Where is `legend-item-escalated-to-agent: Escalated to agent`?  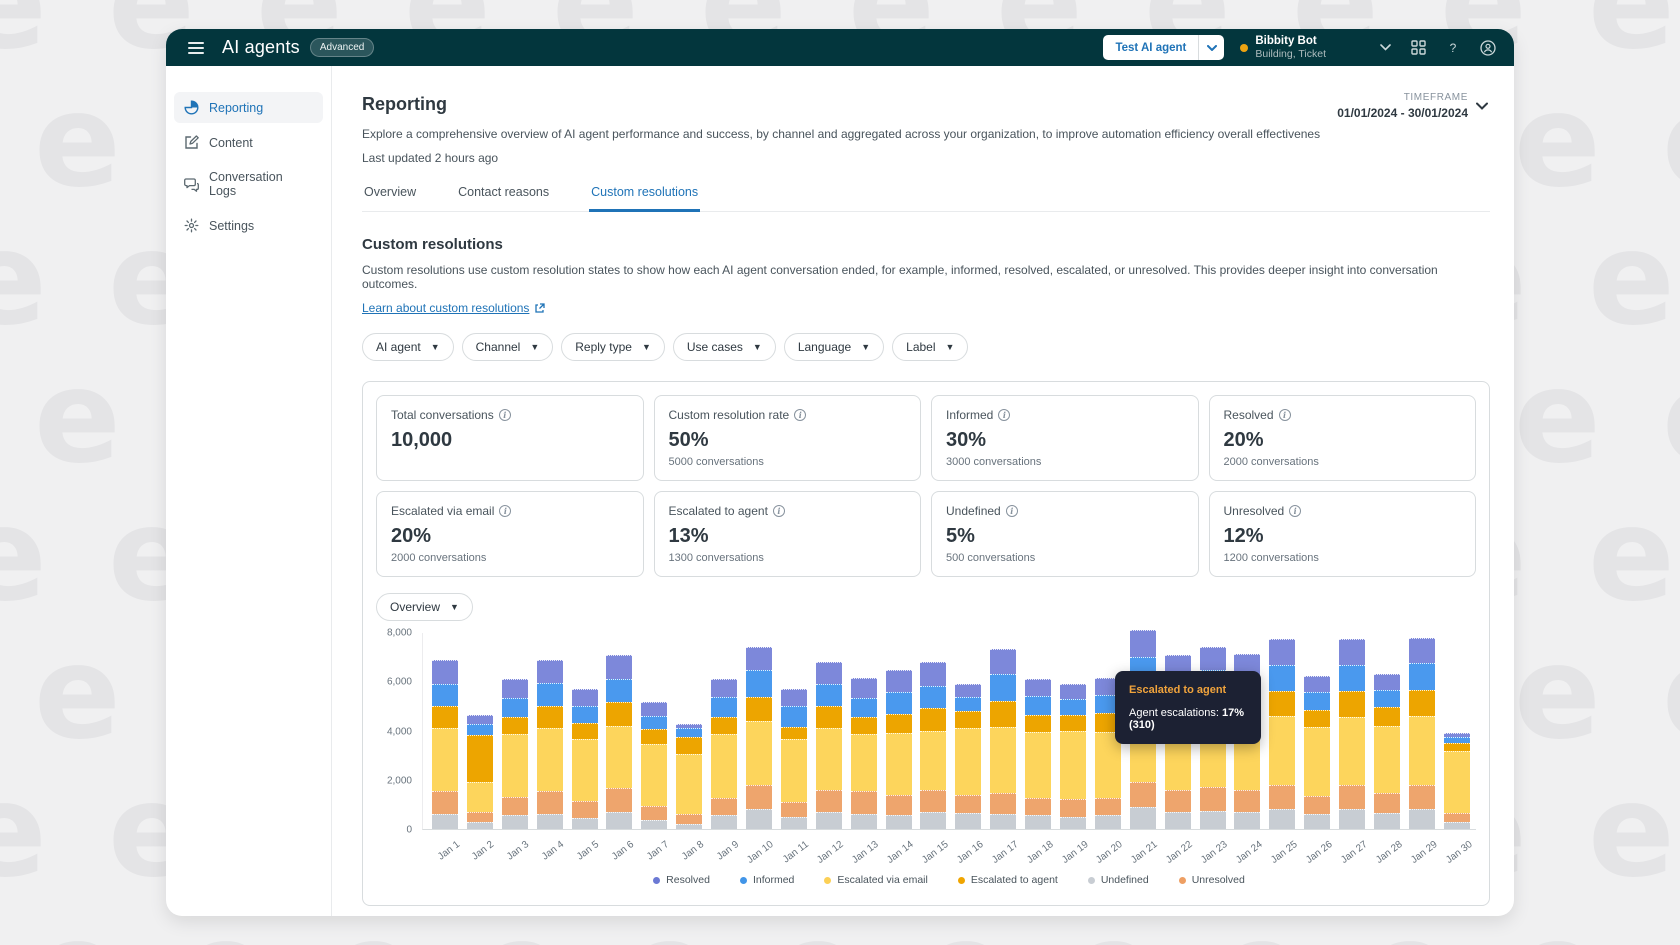
legend-item-escalated-to-agent: Escalated to agent is located at coordinates (1007, 880).